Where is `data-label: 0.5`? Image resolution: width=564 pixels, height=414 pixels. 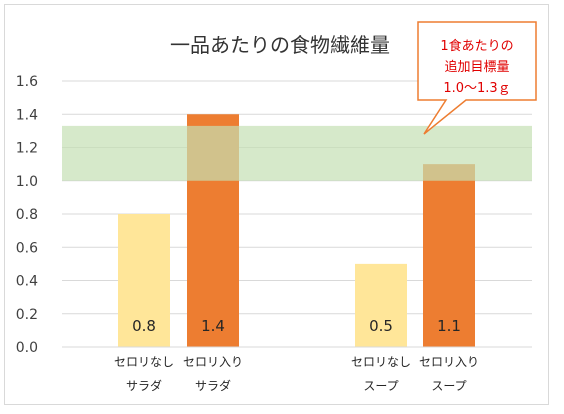 data-label: 0.5 is located at coordinates (381, 326).